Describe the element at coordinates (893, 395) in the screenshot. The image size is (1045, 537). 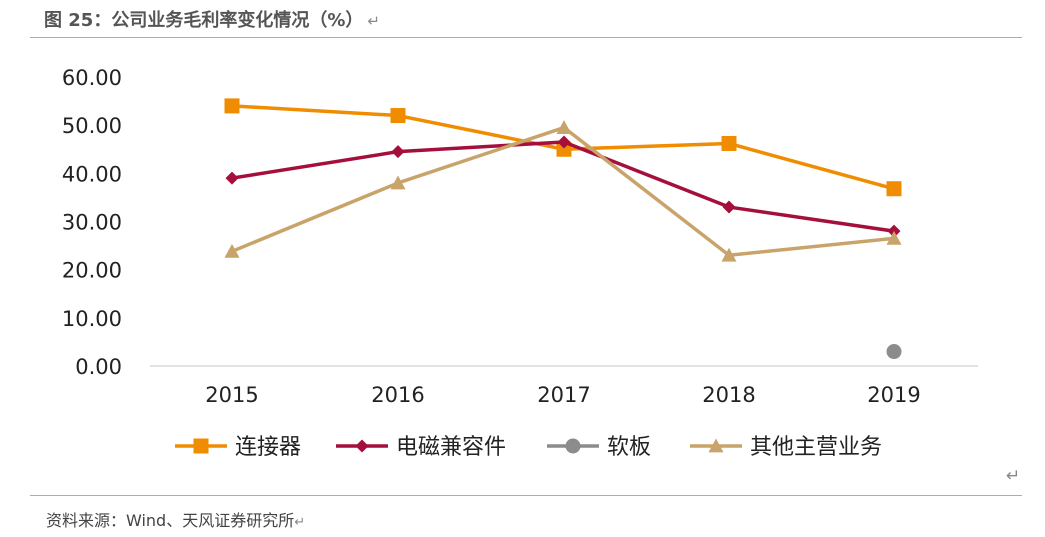
I see `x-tick-label: 2019` at that location.